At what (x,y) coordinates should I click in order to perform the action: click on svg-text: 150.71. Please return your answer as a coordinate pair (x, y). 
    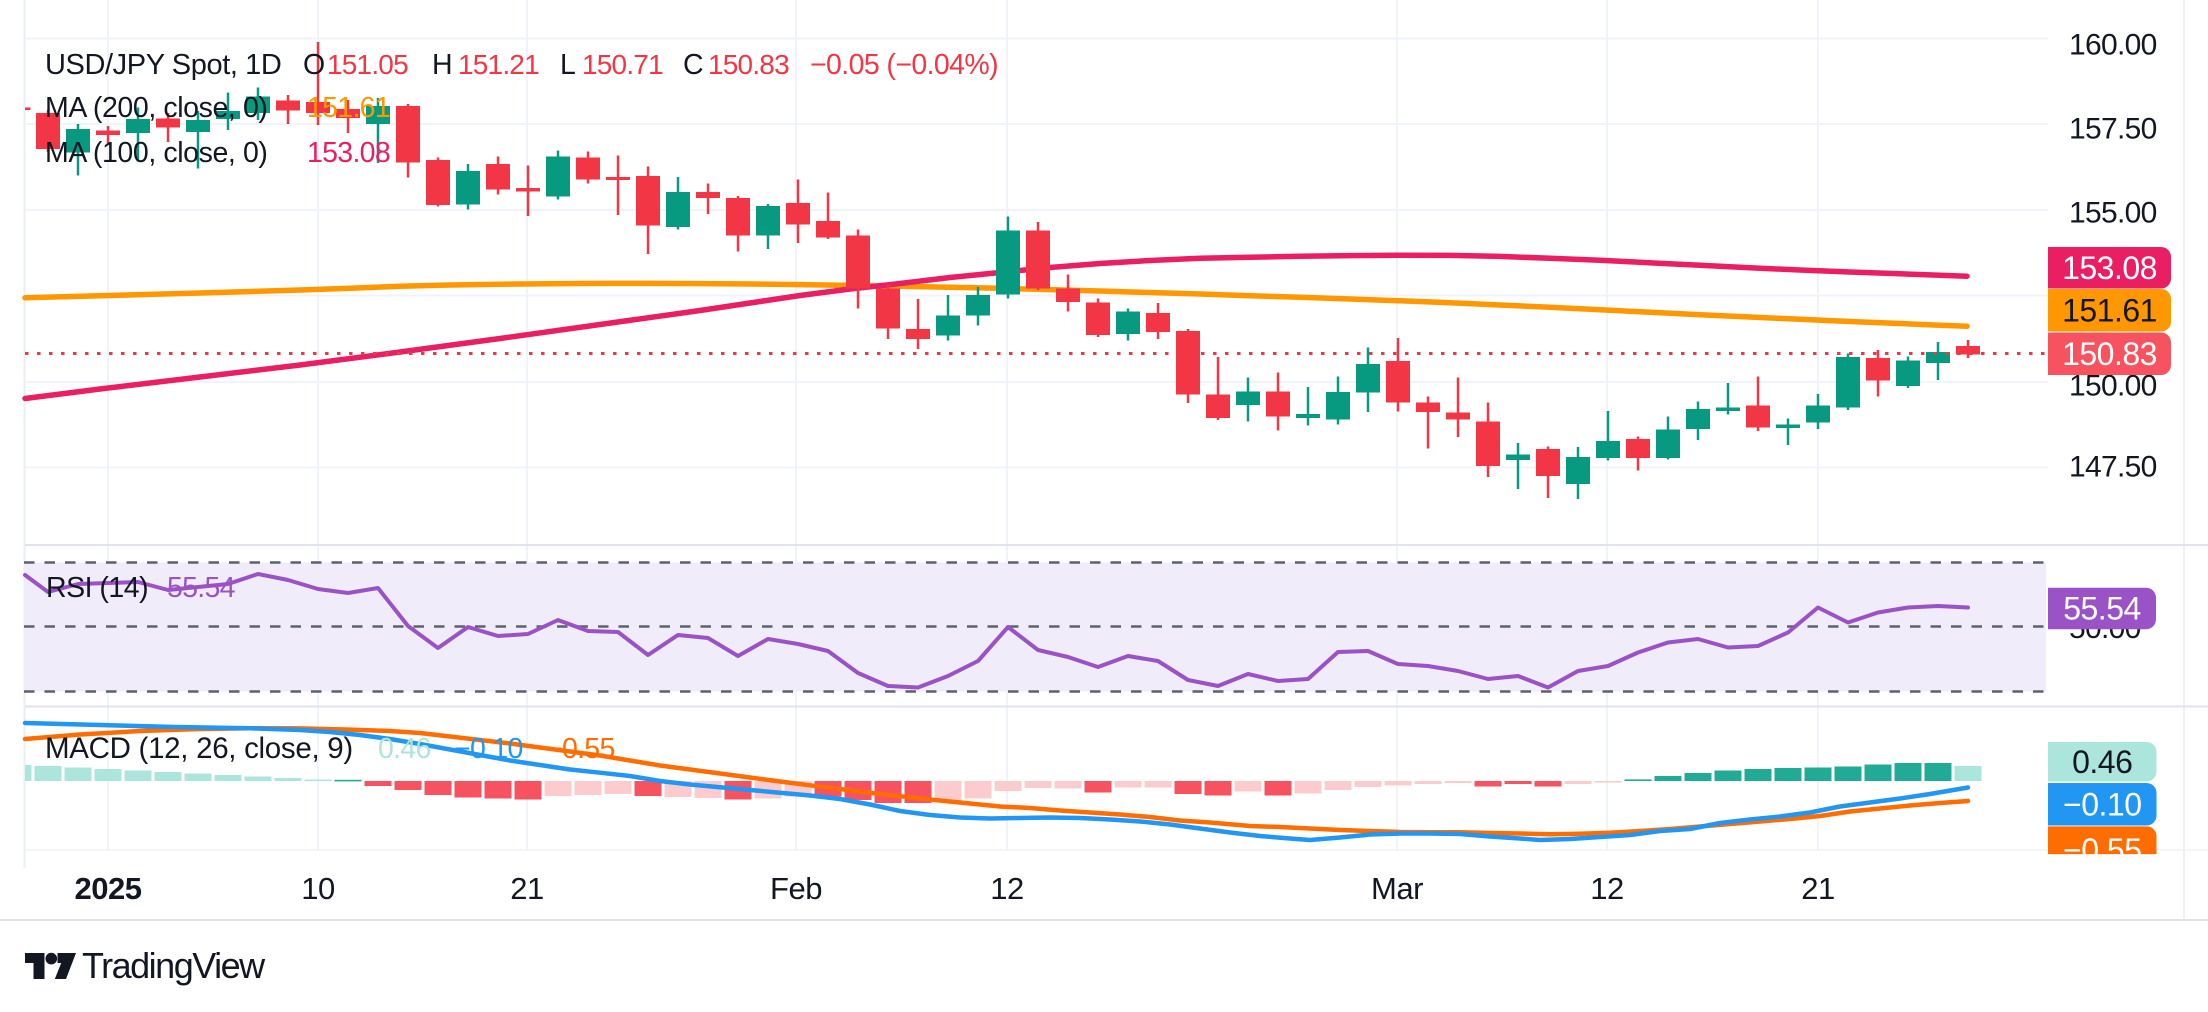
    Looking at the image, I should click on (622, 64).